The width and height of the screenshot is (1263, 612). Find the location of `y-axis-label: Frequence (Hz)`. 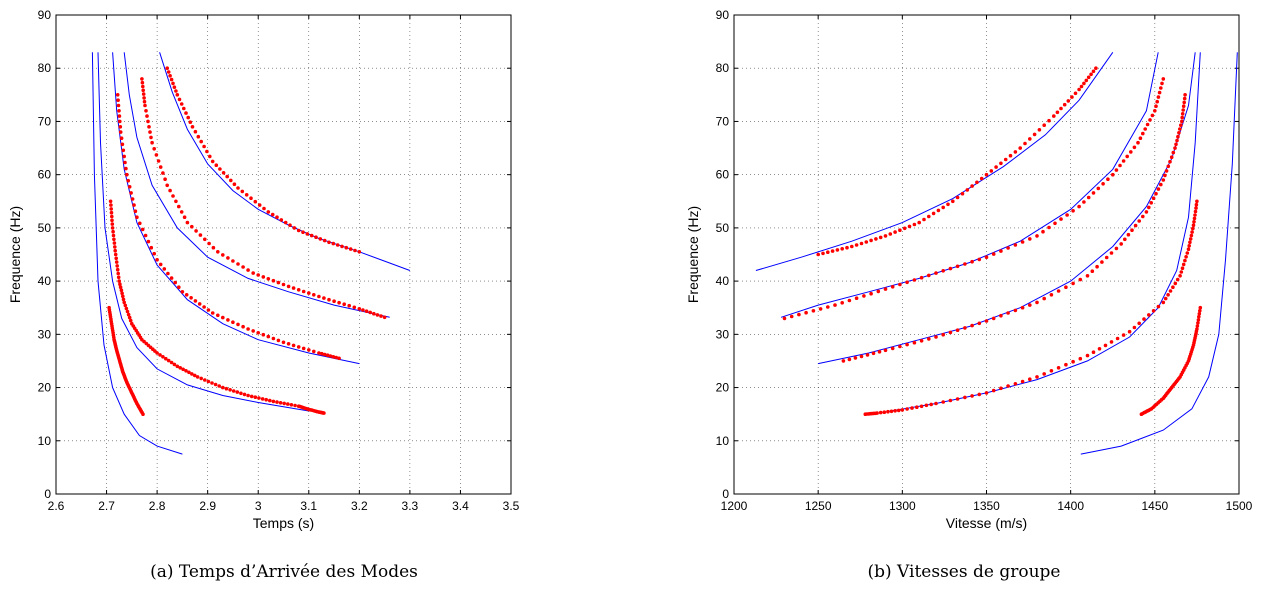

y-axis-label: Frequence (Hz) is located at coordinates (15, 254).